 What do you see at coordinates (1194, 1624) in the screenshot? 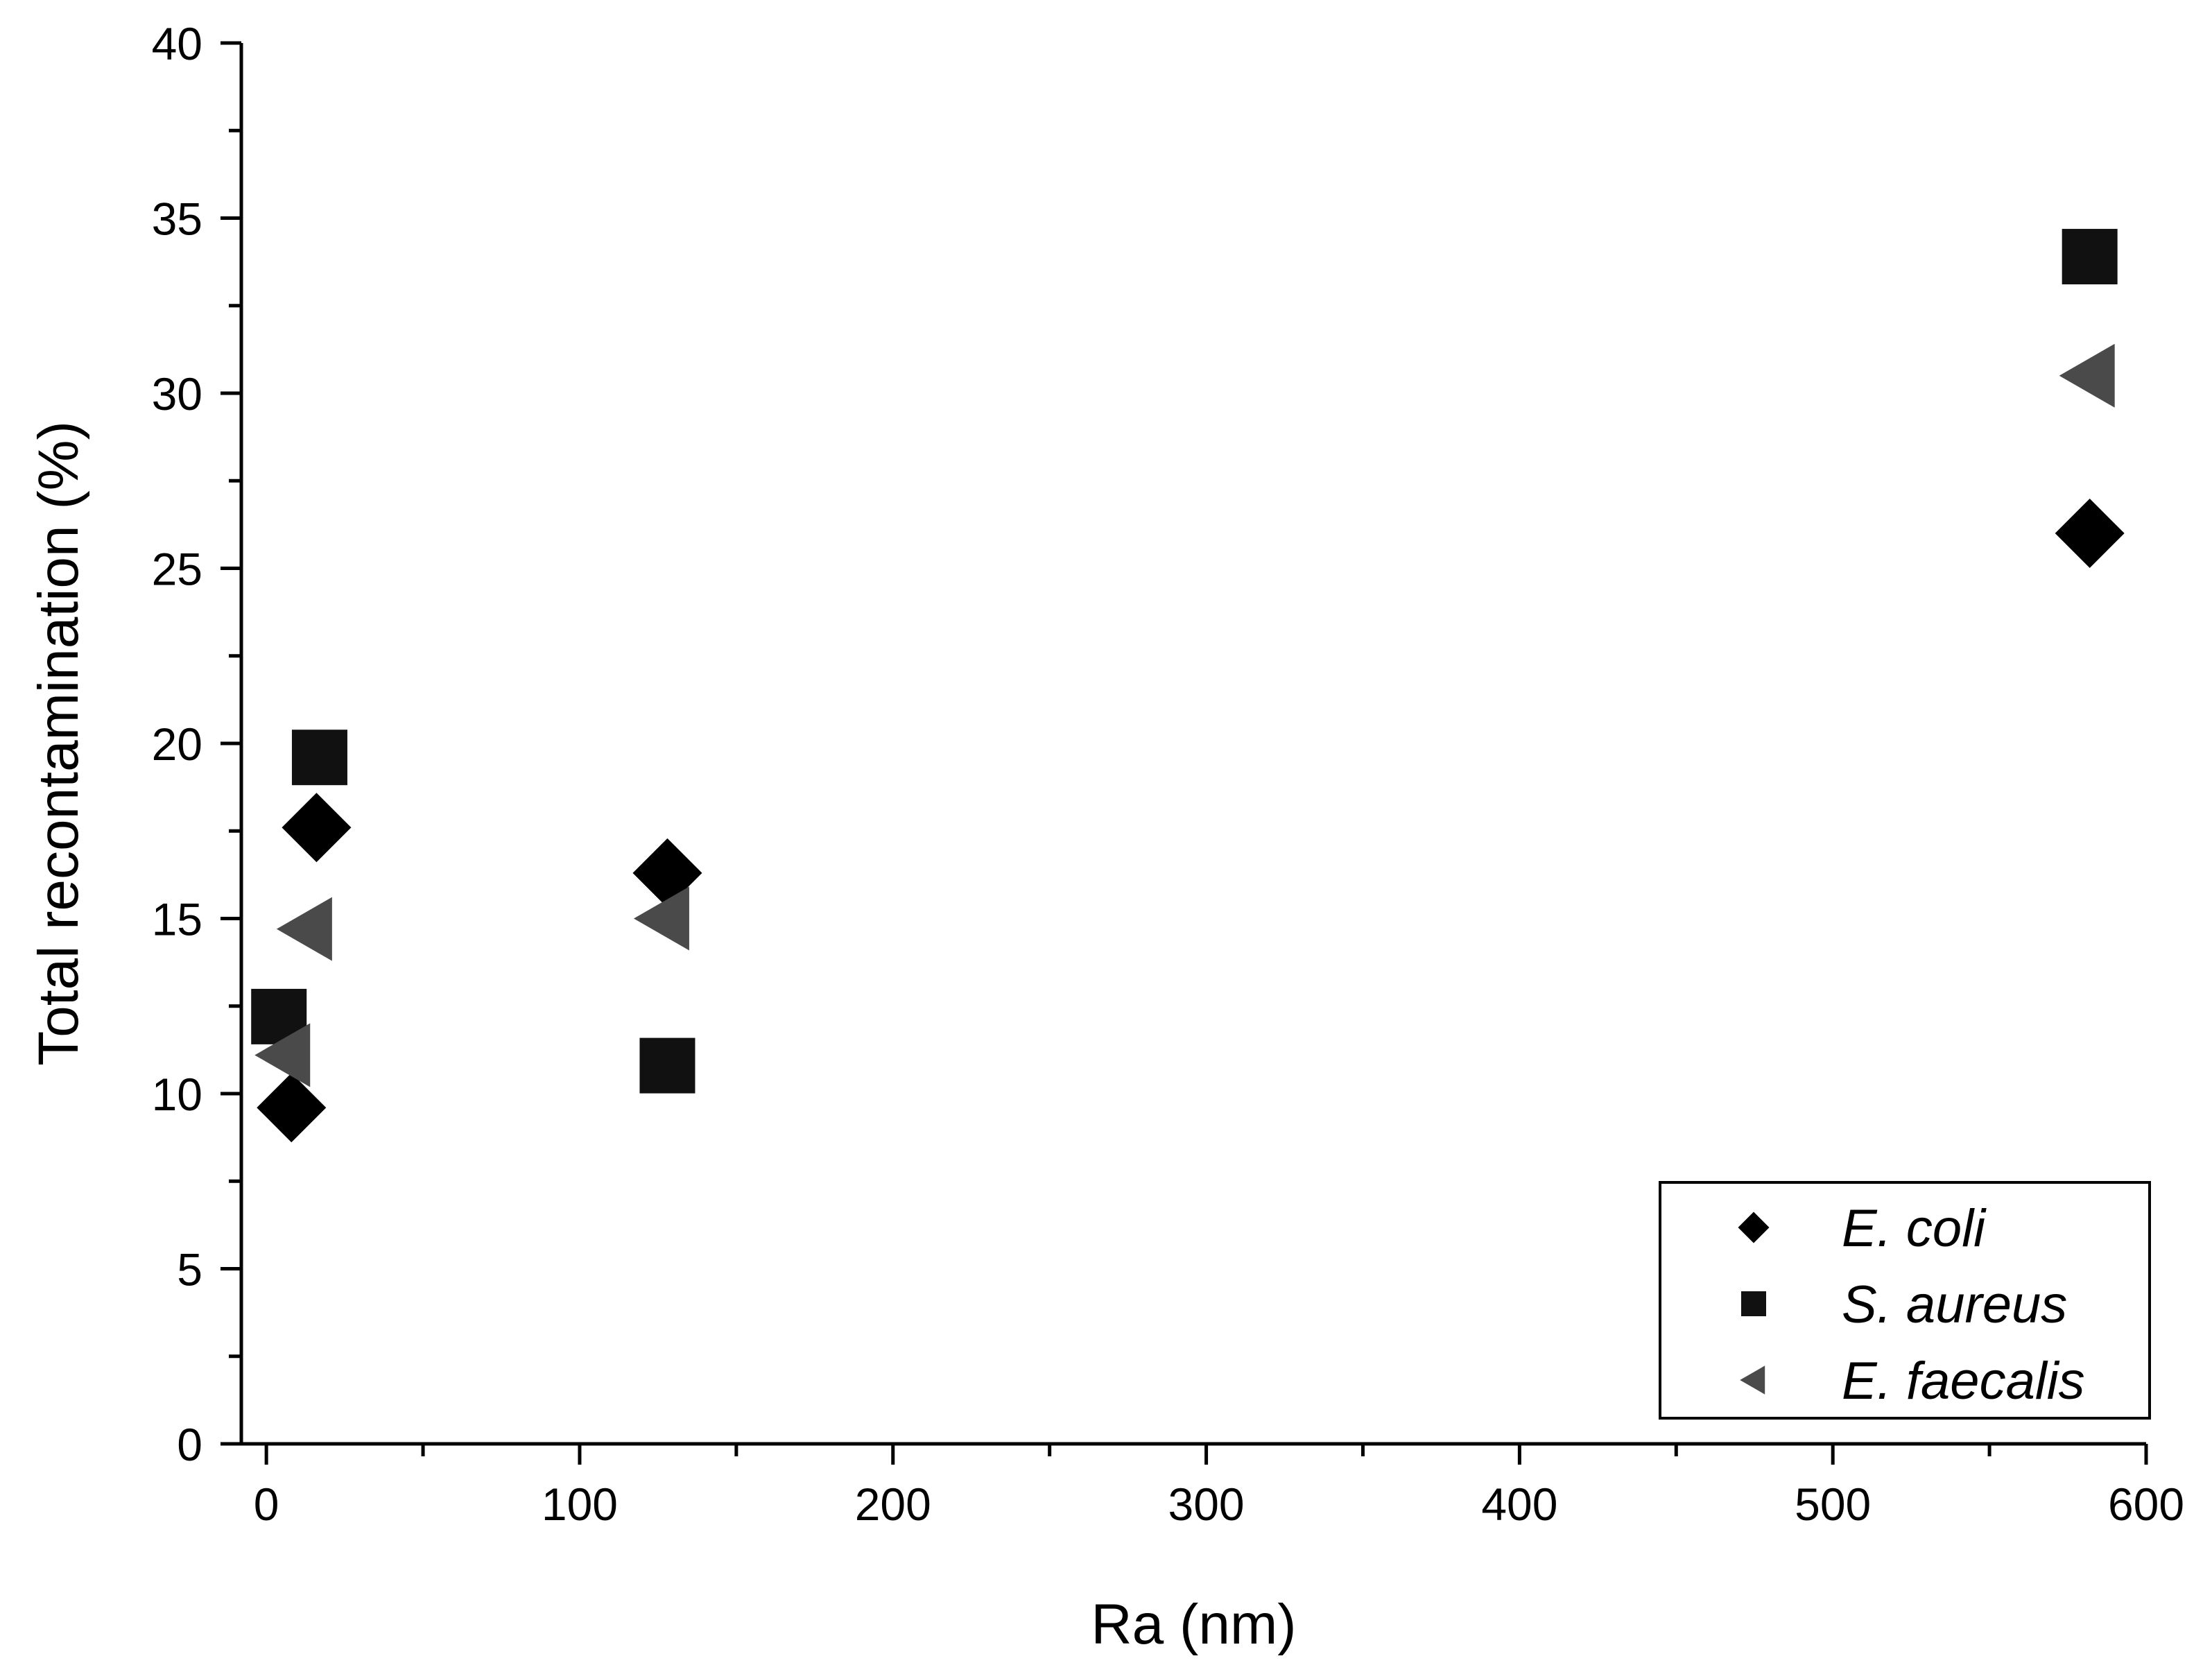
I see `x-axis-title: Ra (nm)` at bounding box center [1194, 1624].